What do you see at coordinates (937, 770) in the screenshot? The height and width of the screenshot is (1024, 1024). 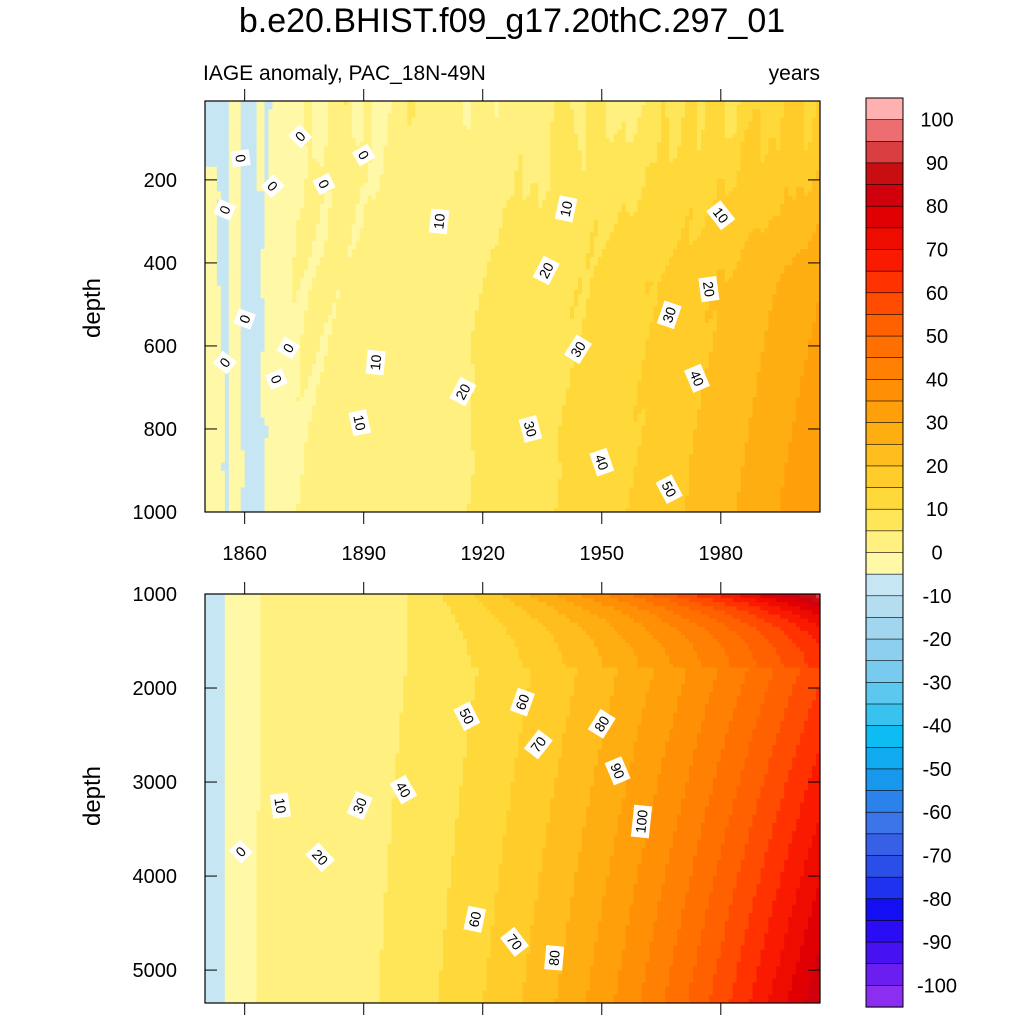 I see `colorbar-tick-label: -50` at bounding box center [937, 770].